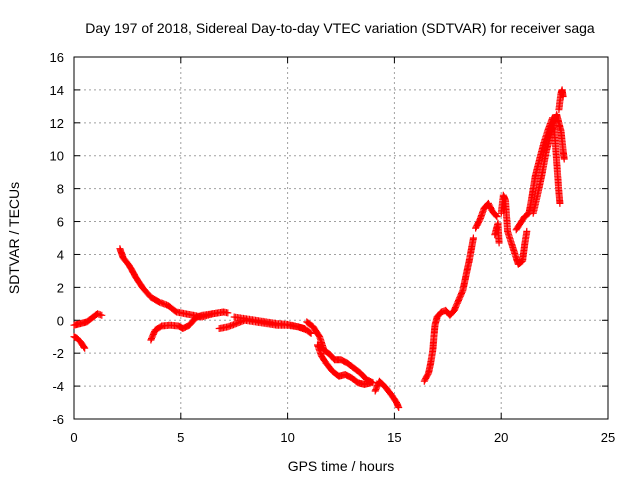  Describe the element at coordinates (58, 419) in the screenshot. I see `y-tick-label: -6` at that location.